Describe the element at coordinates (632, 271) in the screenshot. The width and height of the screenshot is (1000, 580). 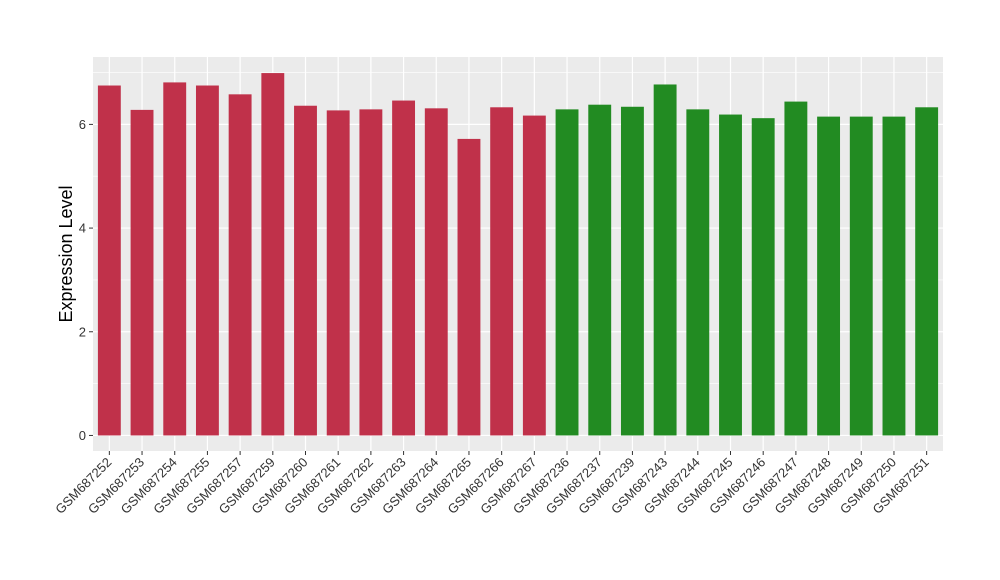
I see `bar-GSM687239` at that location.